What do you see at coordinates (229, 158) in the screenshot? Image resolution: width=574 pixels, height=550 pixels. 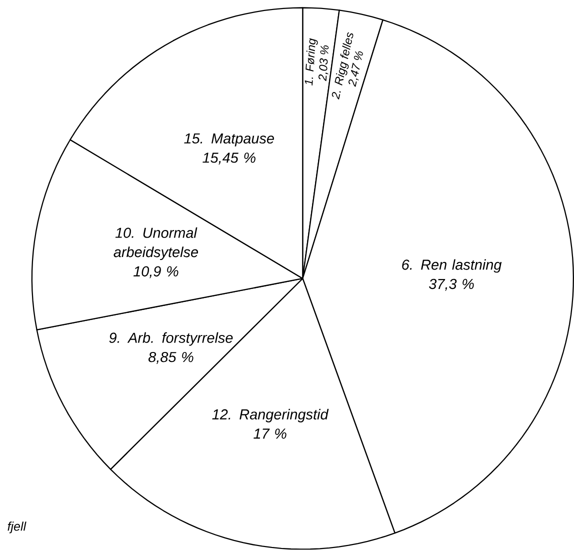 I see `data-label: 15,45 %` at bounding box center [229, 158].